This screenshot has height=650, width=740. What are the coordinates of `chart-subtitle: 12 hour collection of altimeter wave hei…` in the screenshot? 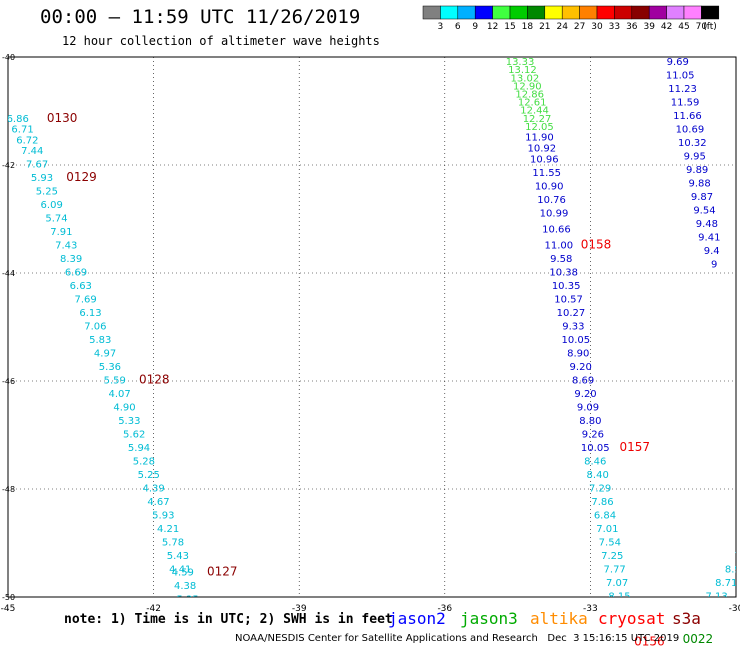 It's located at (221, 41).